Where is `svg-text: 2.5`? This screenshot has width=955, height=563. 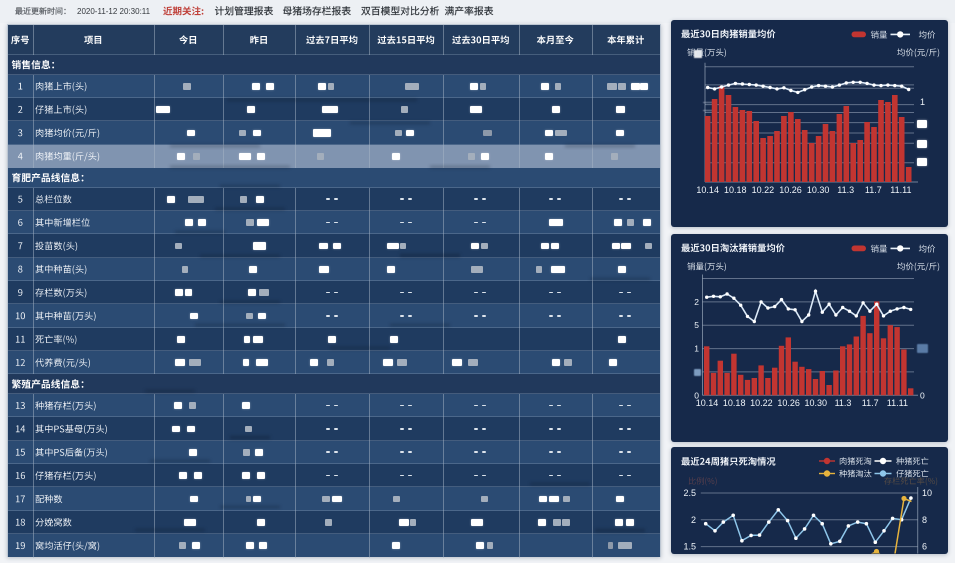 svg-text: 2.5 is located at coordinates (689, 493).